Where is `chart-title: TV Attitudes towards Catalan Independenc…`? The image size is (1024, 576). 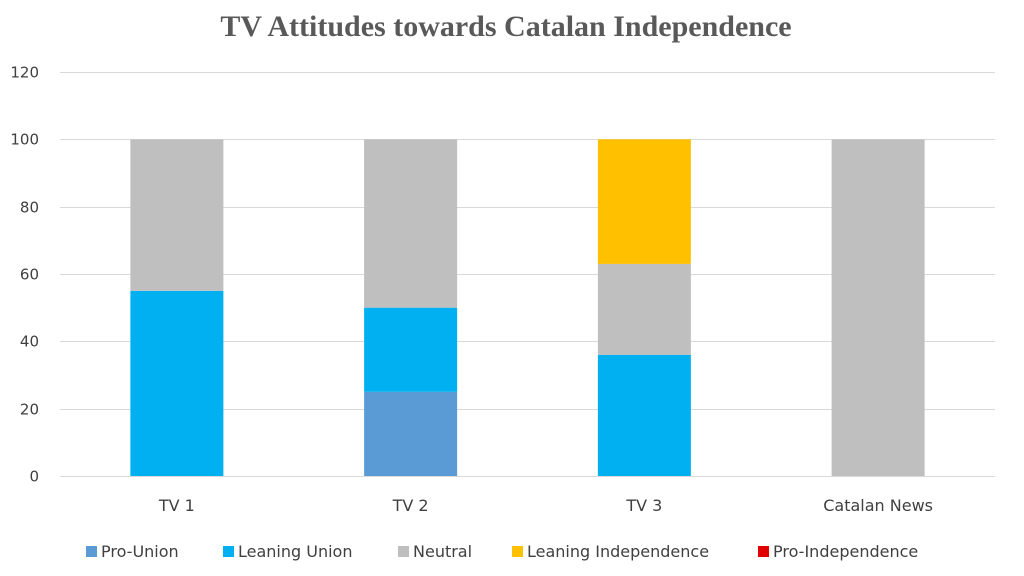 chart-title: TV Attitudes towards Catalan Independenc… is located at coordinates (505, 26).